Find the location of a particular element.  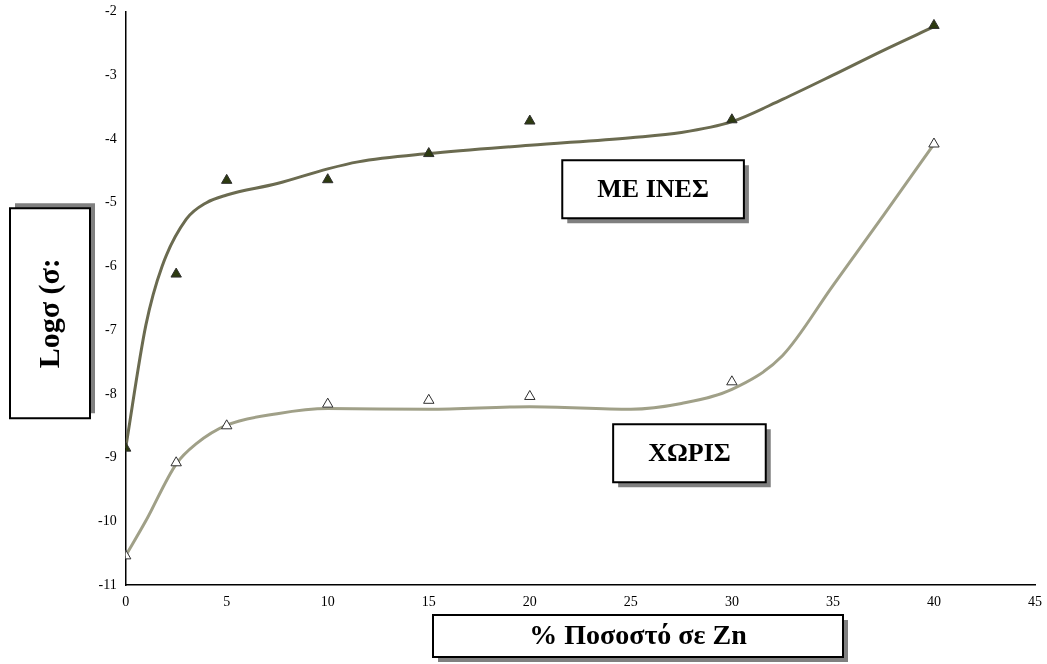

y-tick-label: -11 is located at coordinates (107, 584).